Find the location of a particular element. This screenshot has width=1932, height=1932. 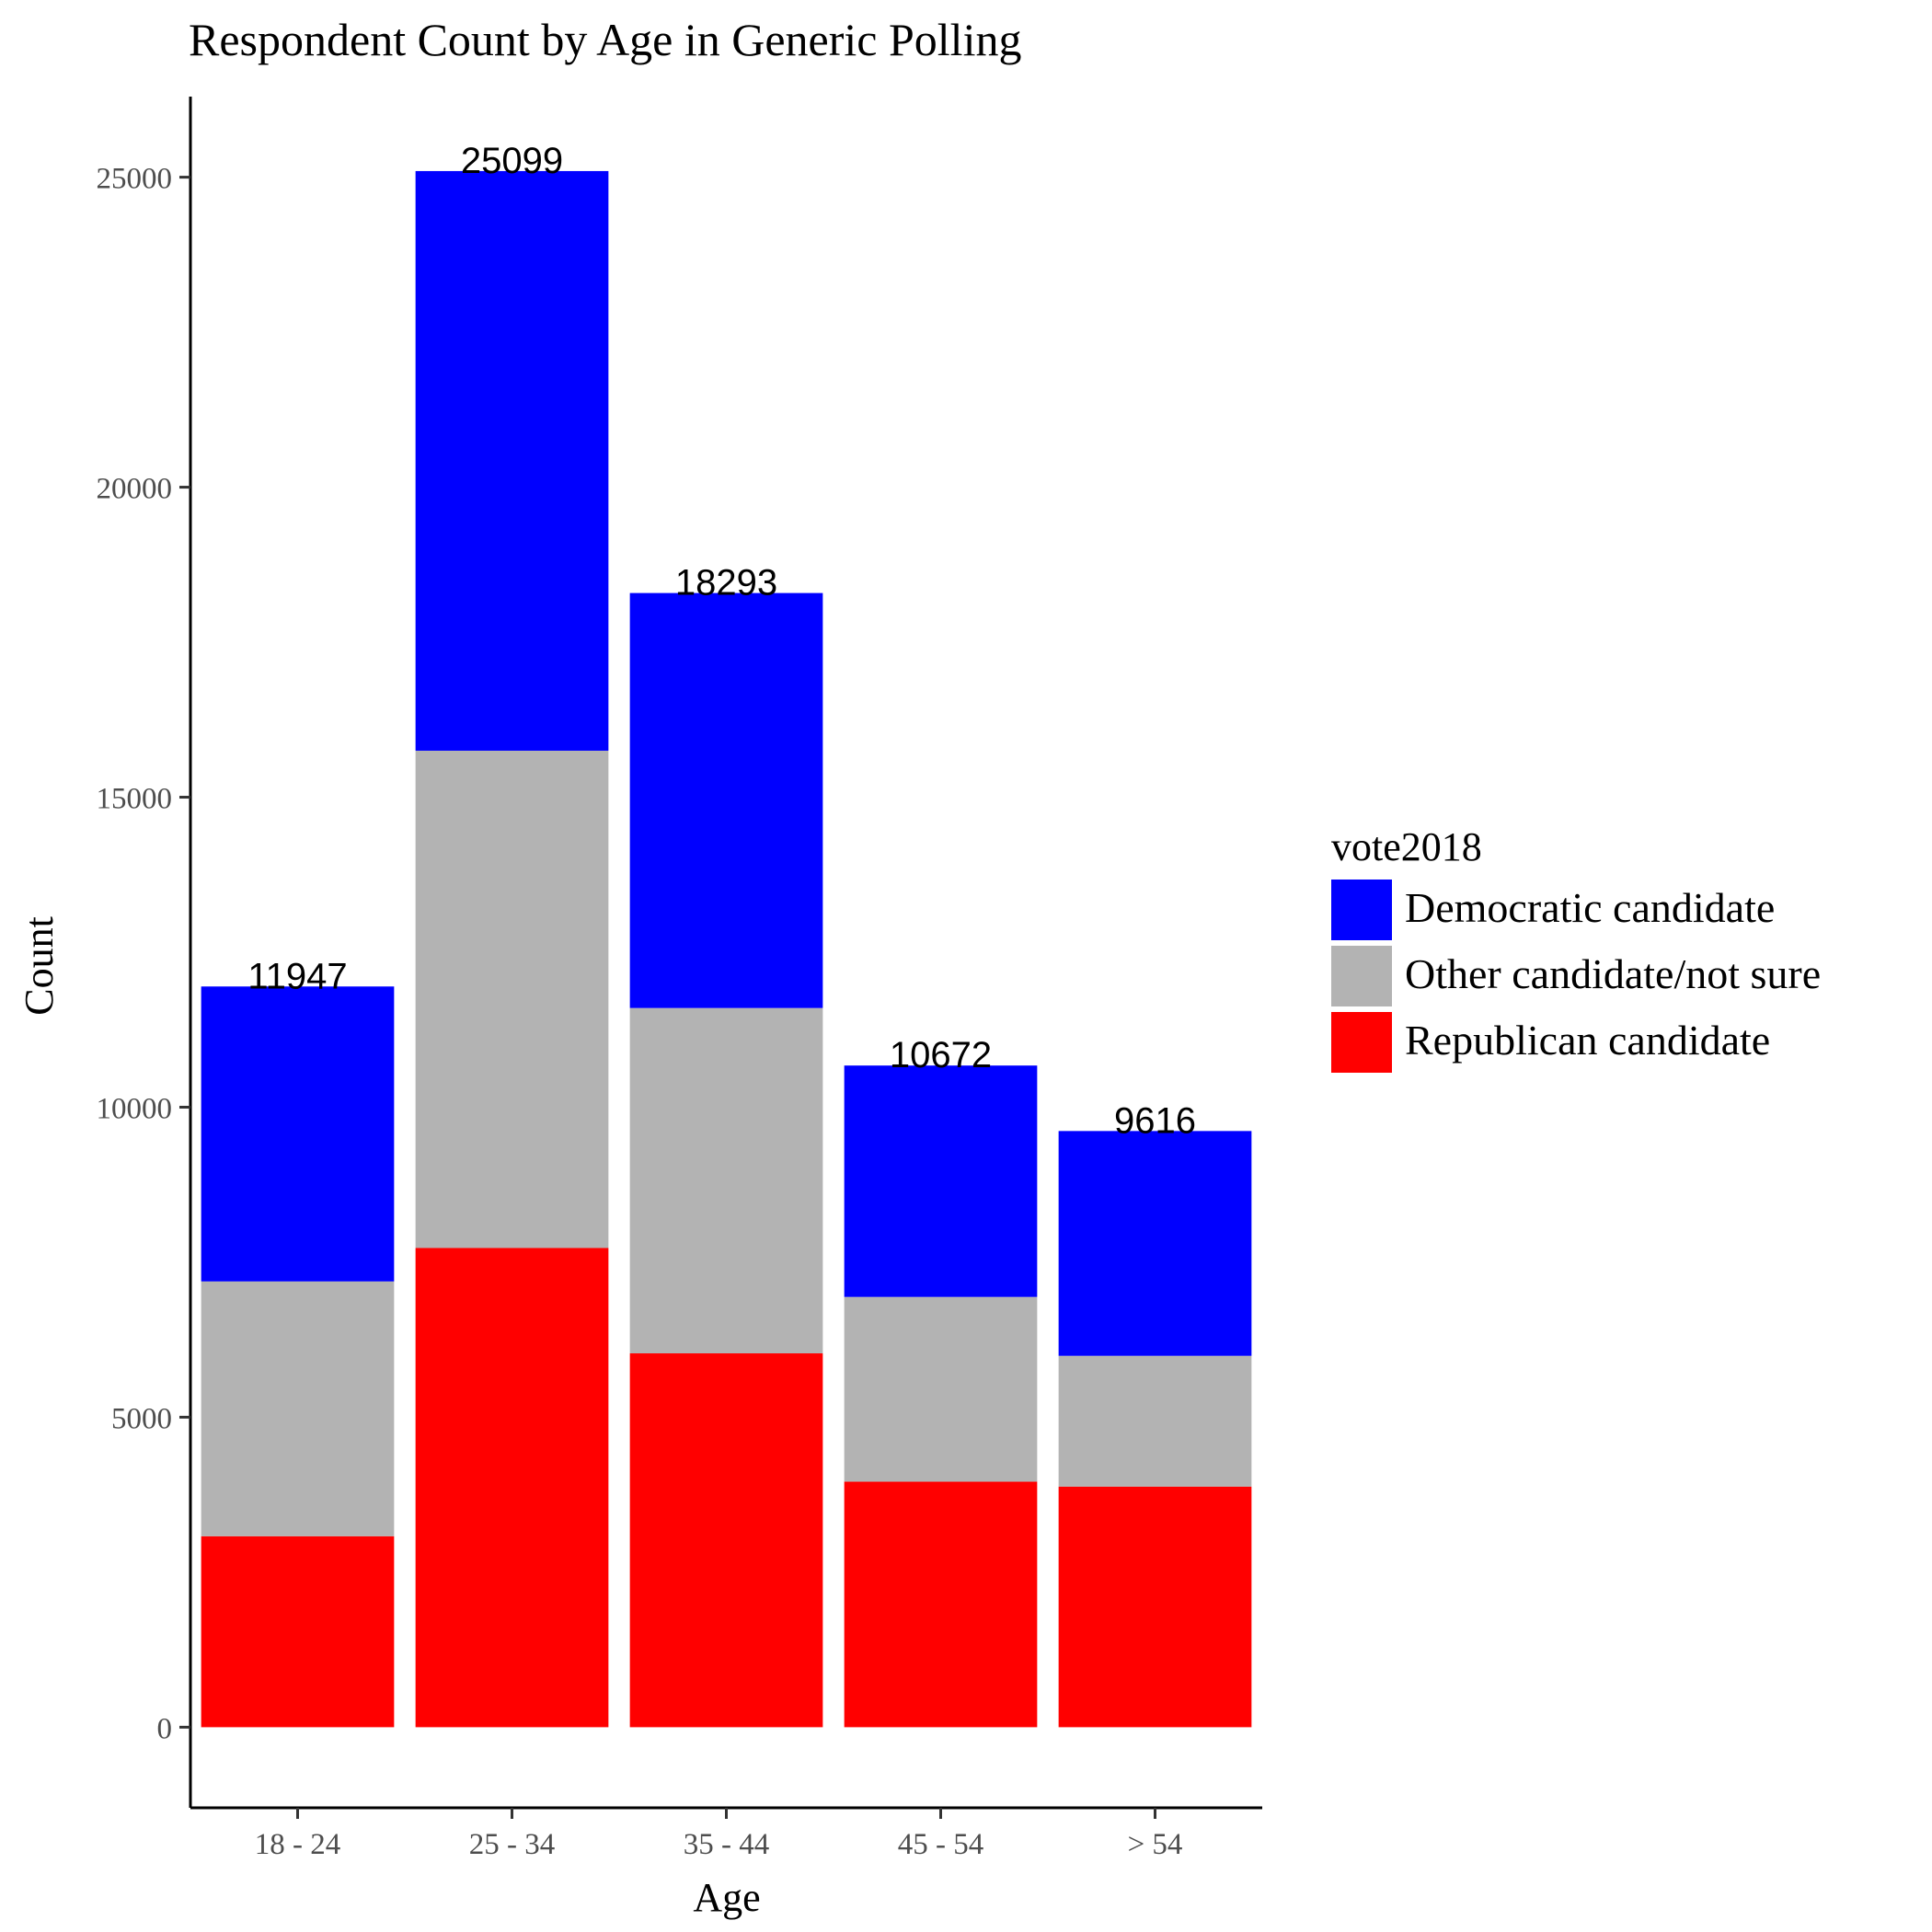

x-tick-label: 35 - 44 is located at coordinates (727, 1844).